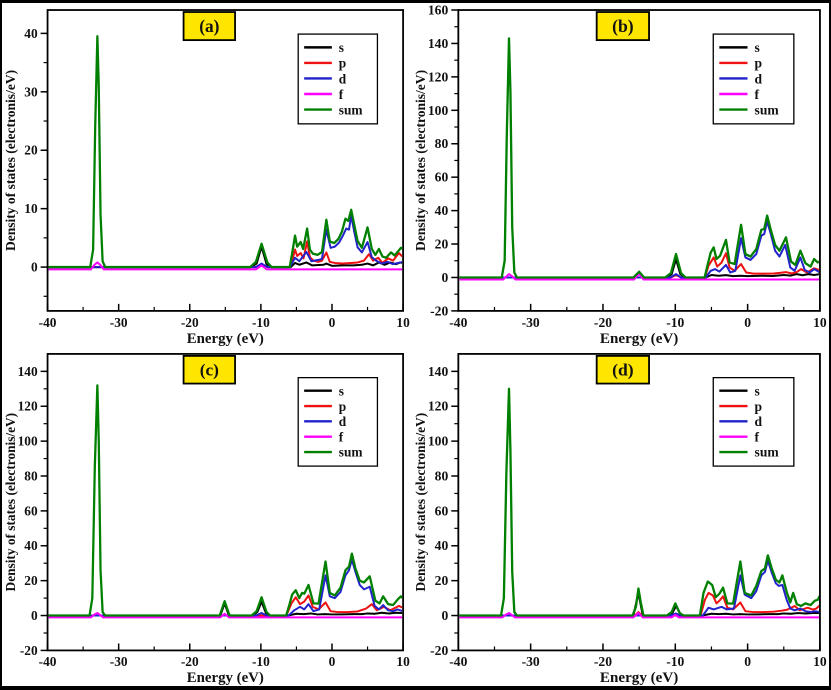 Image resolution: width=831 pixels, height=690 pixels. Describe the element at coordinates (438, 10) in the screenshot. I see `y-tick-label: 160` at that location.